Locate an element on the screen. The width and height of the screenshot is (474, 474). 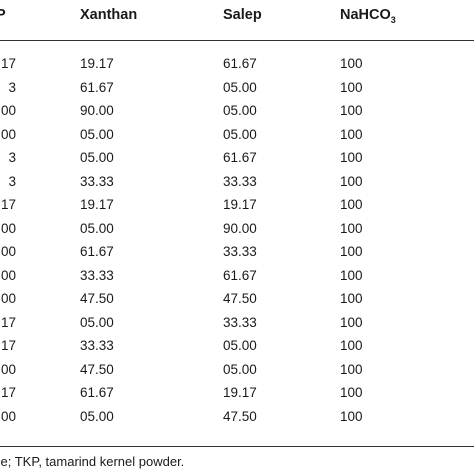
table-header: P Xanthan Salep NaHCO3 is located at coordinates (237, 20).